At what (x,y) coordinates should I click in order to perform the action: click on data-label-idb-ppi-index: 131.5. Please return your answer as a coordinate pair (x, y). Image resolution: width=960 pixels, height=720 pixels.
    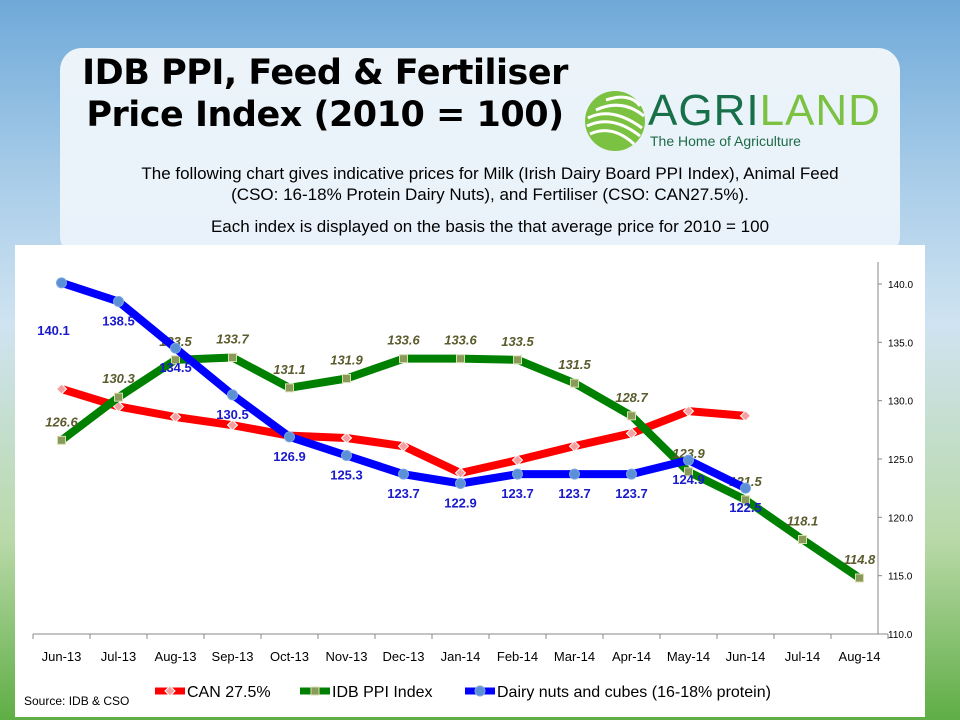
    Looking at the image, I should click on (574, 364).